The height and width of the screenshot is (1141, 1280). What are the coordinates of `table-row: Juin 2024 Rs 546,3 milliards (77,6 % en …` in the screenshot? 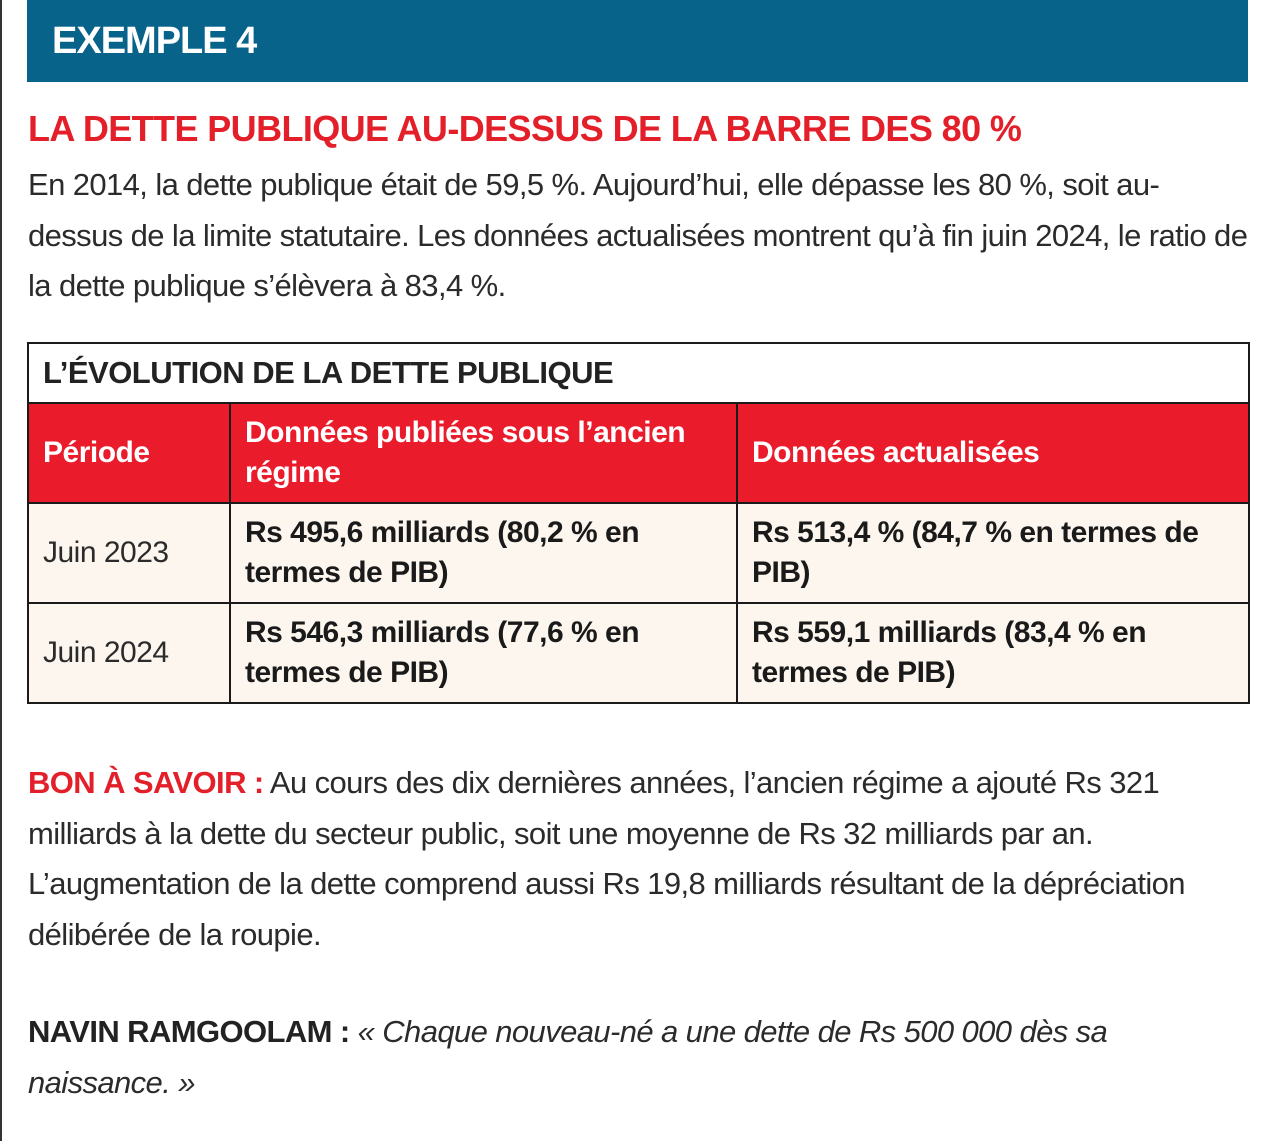 It's located at (639, 653).